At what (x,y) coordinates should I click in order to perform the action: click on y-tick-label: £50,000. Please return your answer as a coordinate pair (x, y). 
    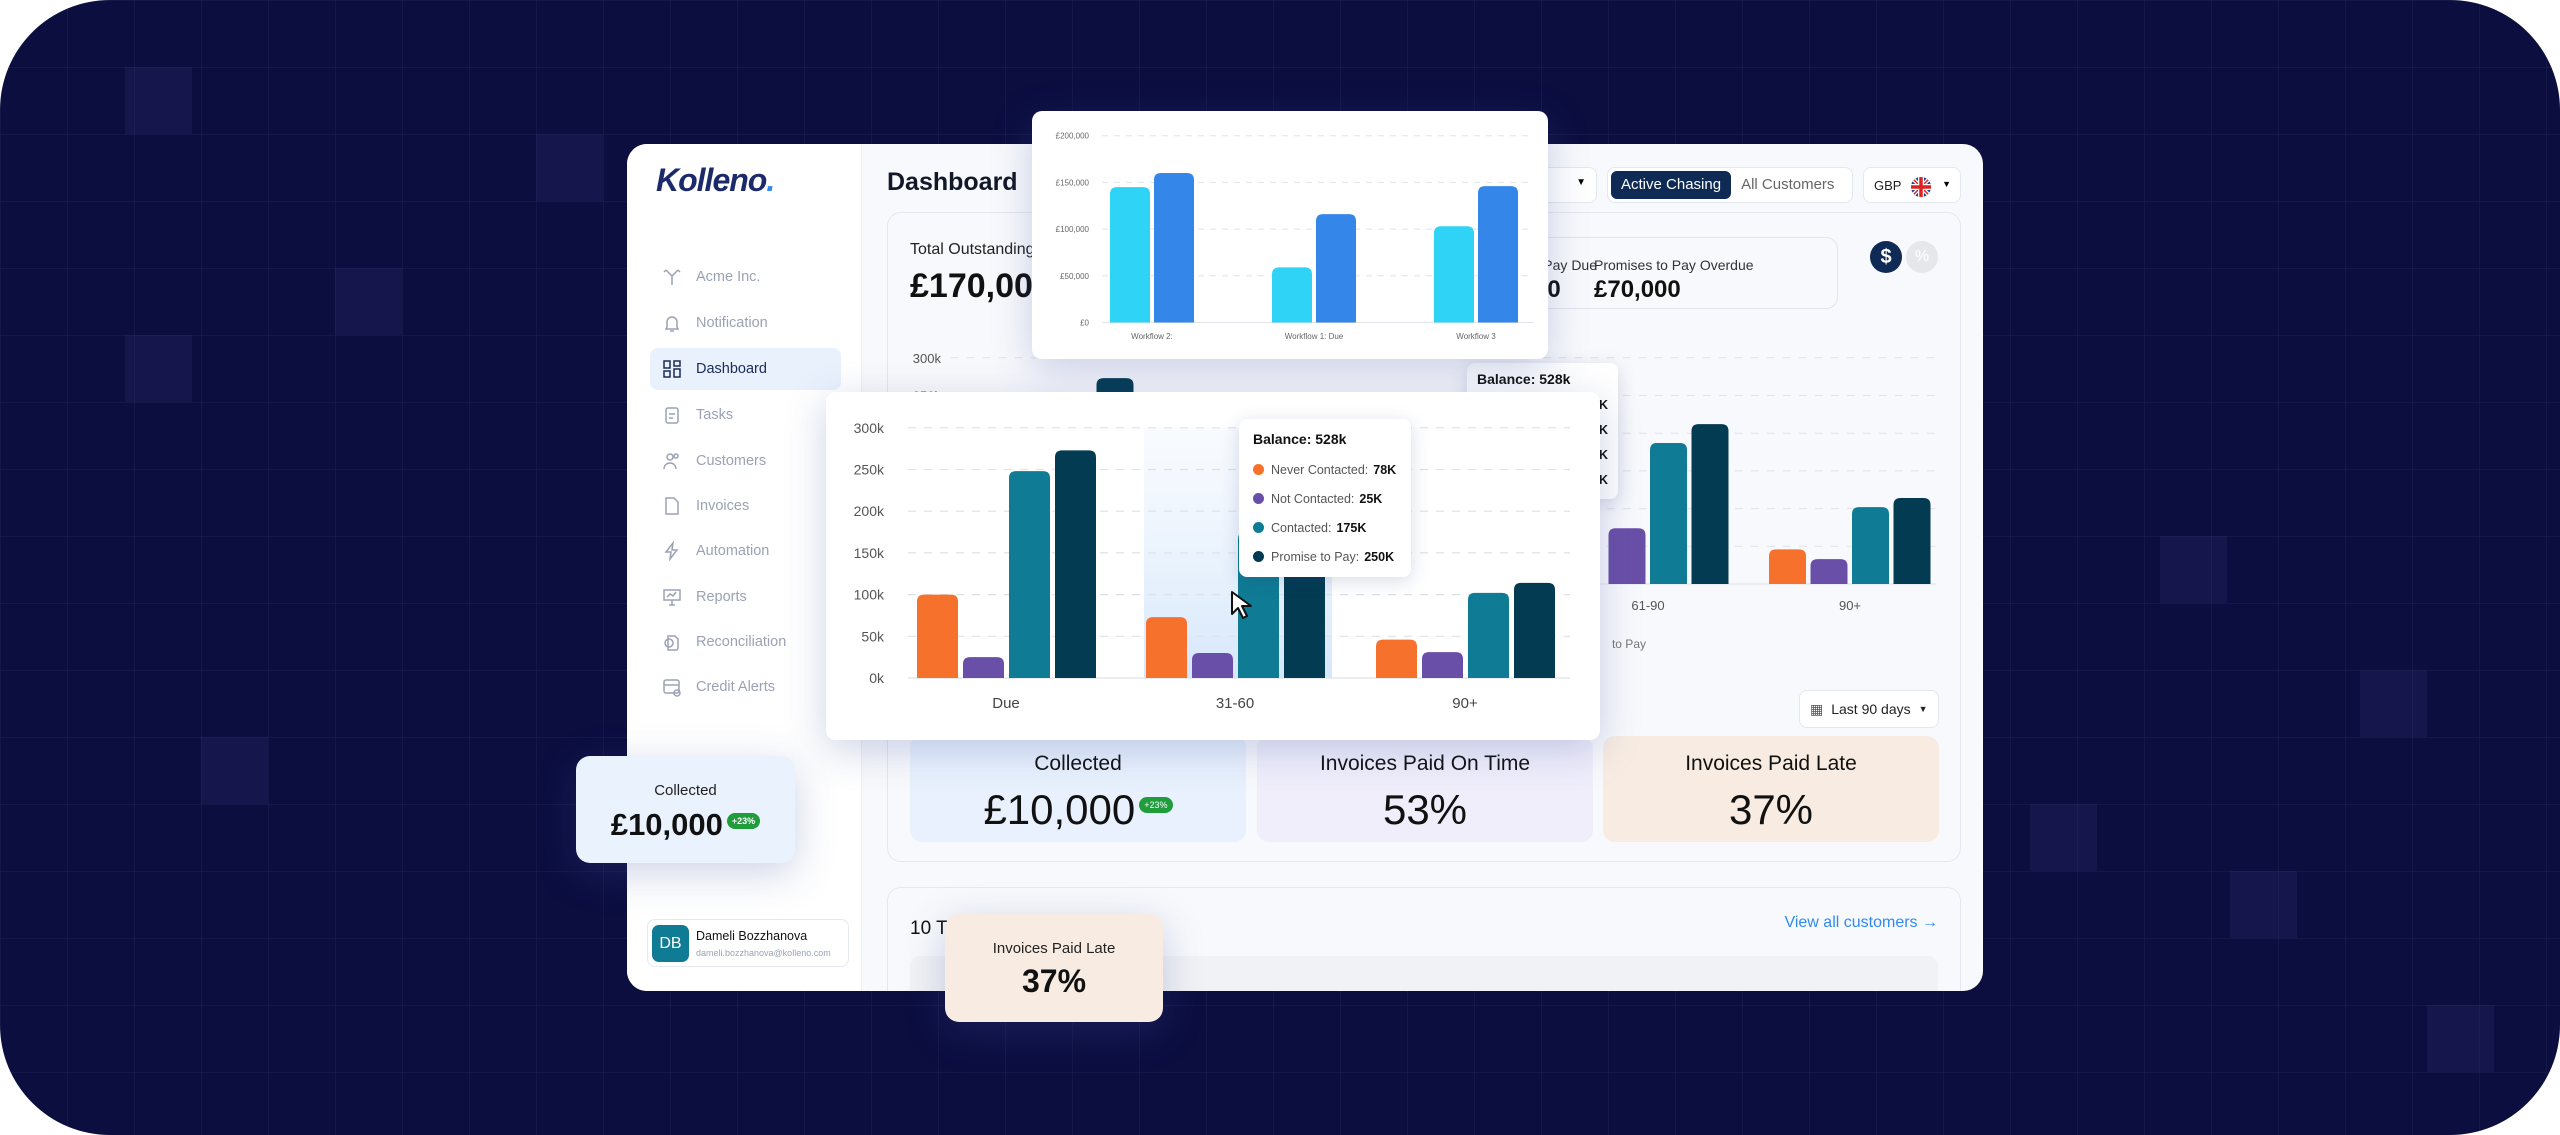
    Looking at the image, I should click on (1074, 276).